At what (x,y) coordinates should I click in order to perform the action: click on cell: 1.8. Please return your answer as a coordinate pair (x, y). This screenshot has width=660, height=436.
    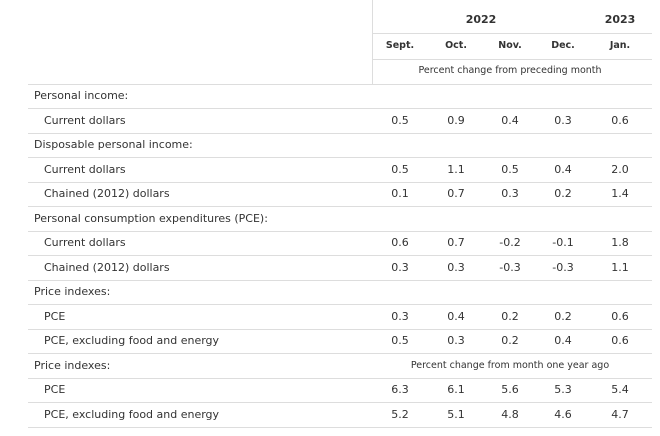
    Looking at the image, I should click on (620, 242).